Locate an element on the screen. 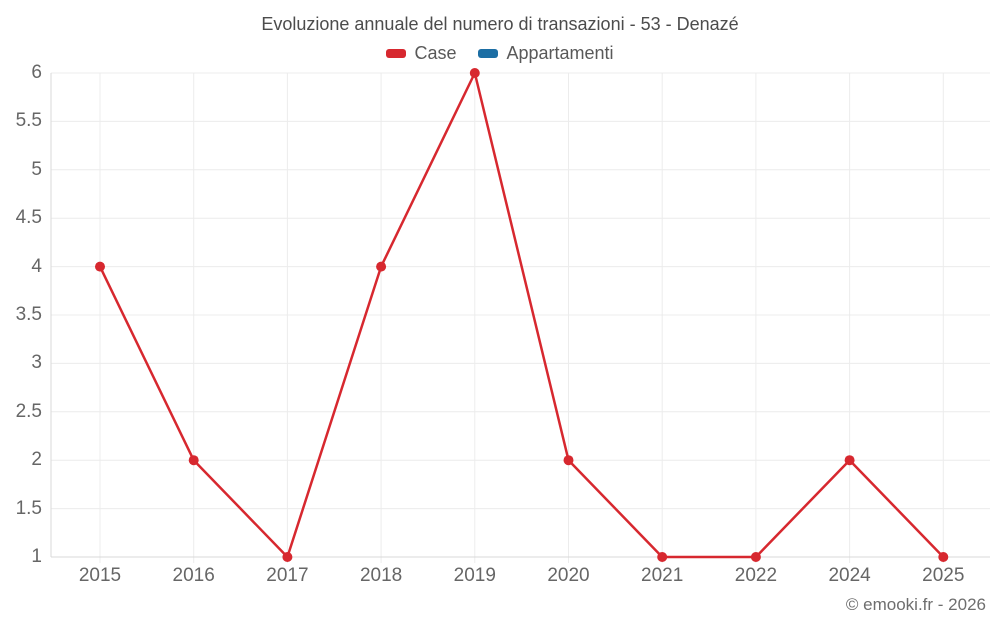  legend-item-case: Case is located at coordinates (421, 53).